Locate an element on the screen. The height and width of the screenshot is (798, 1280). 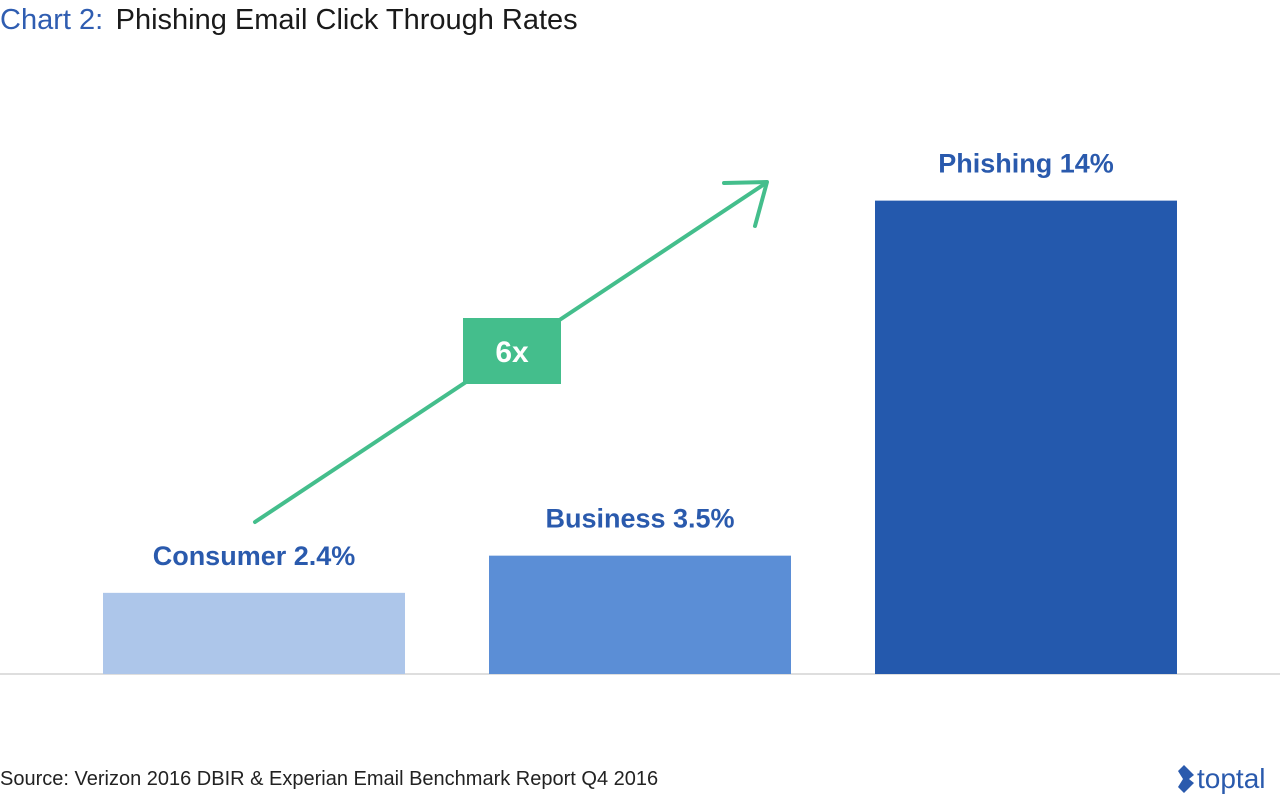
annotation-badge is located at coordinates (512, 351).